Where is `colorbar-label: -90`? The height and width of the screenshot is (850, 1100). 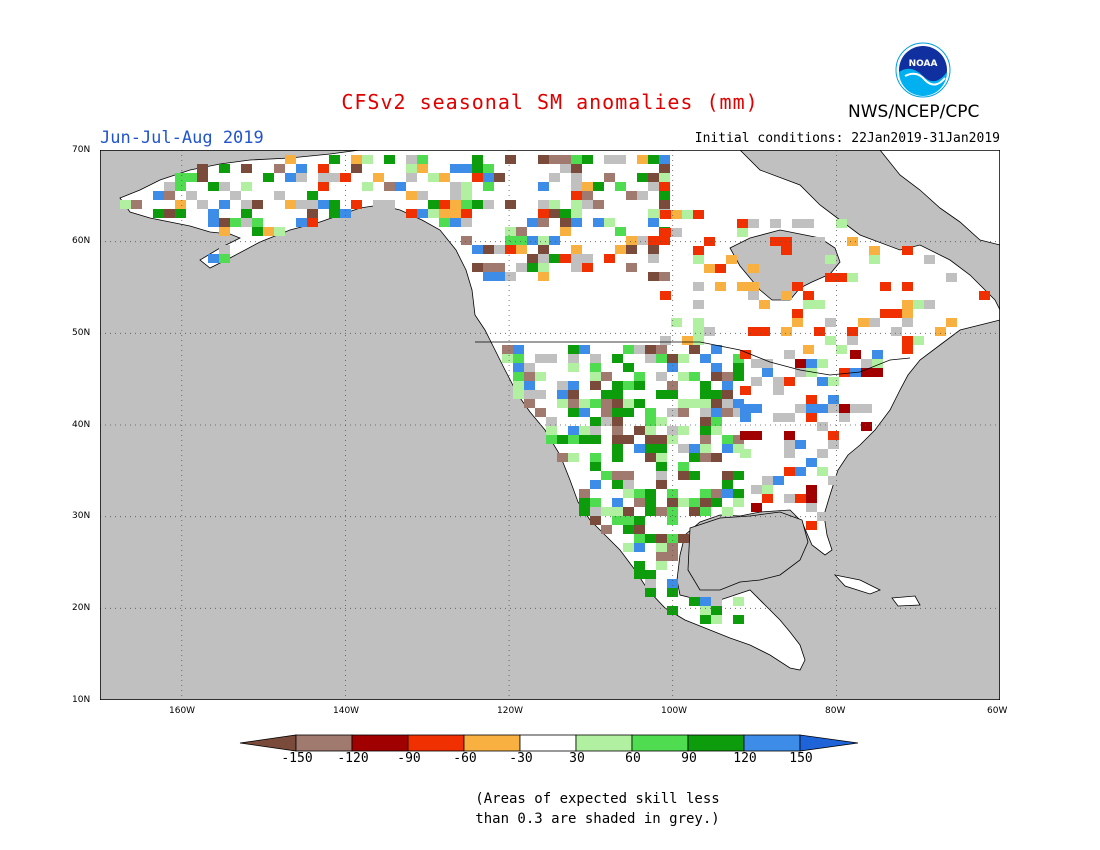
colorbar-label: -90 is located at coordinates (409, 758).